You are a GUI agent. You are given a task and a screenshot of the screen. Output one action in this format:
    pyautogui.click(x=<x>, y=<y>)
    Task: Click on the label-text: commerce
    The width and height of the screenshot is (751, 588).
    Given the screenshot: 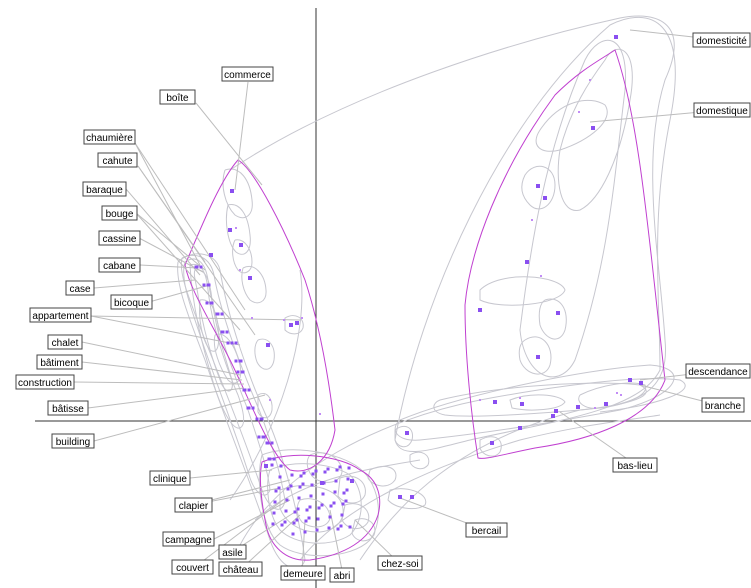 What is the action you would take?
    pyautogui.click(x=247, y=75)
    